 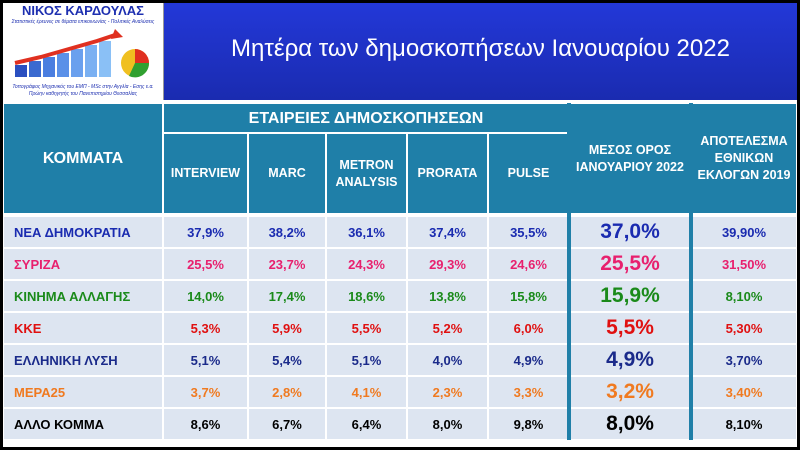 I want to click on party-label: ΝΕΑ ΔΗΜΟΚΡΑΤΙΑ, so click(x=83, y=232).